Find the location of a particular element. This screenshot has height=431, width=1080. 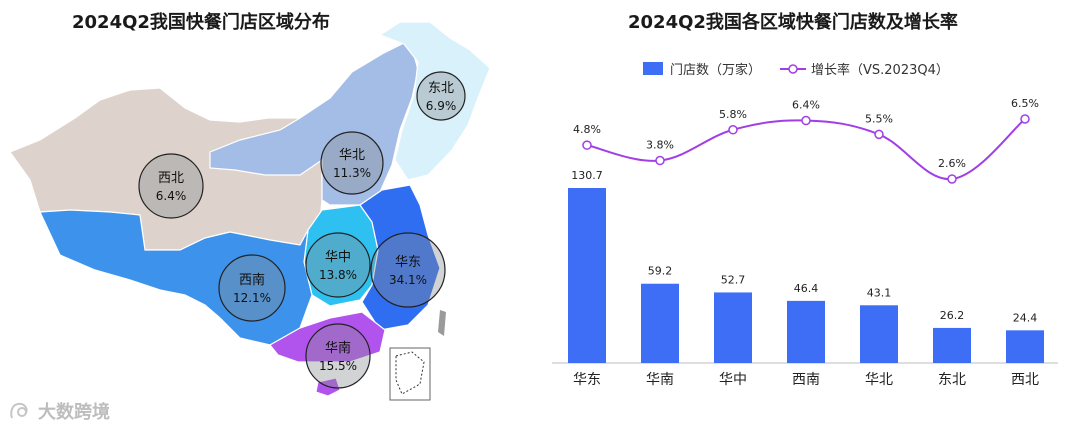

bar-value-label: 130.7 is located at coordinates (587, 175).